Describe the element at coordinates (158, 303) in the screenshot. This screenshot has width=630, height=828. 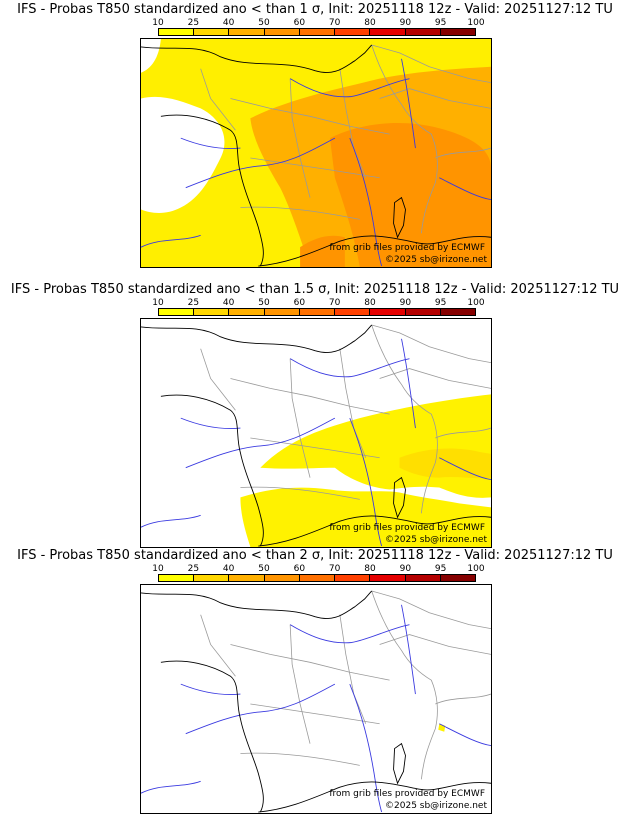
I see `scale-tick-10: 10` at that location.